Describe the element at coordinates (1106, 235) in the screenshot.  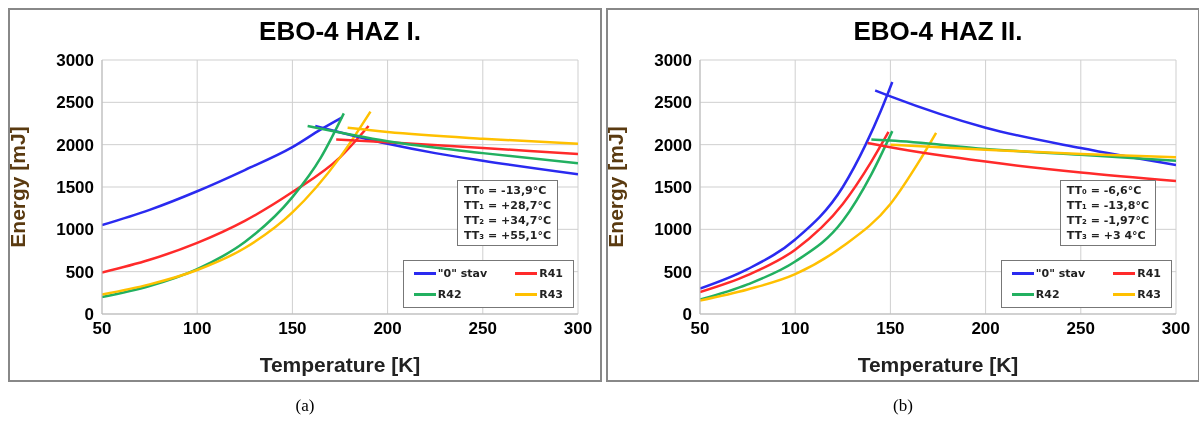
I see `annotation: TT₃ = +3 4°C` at that location.